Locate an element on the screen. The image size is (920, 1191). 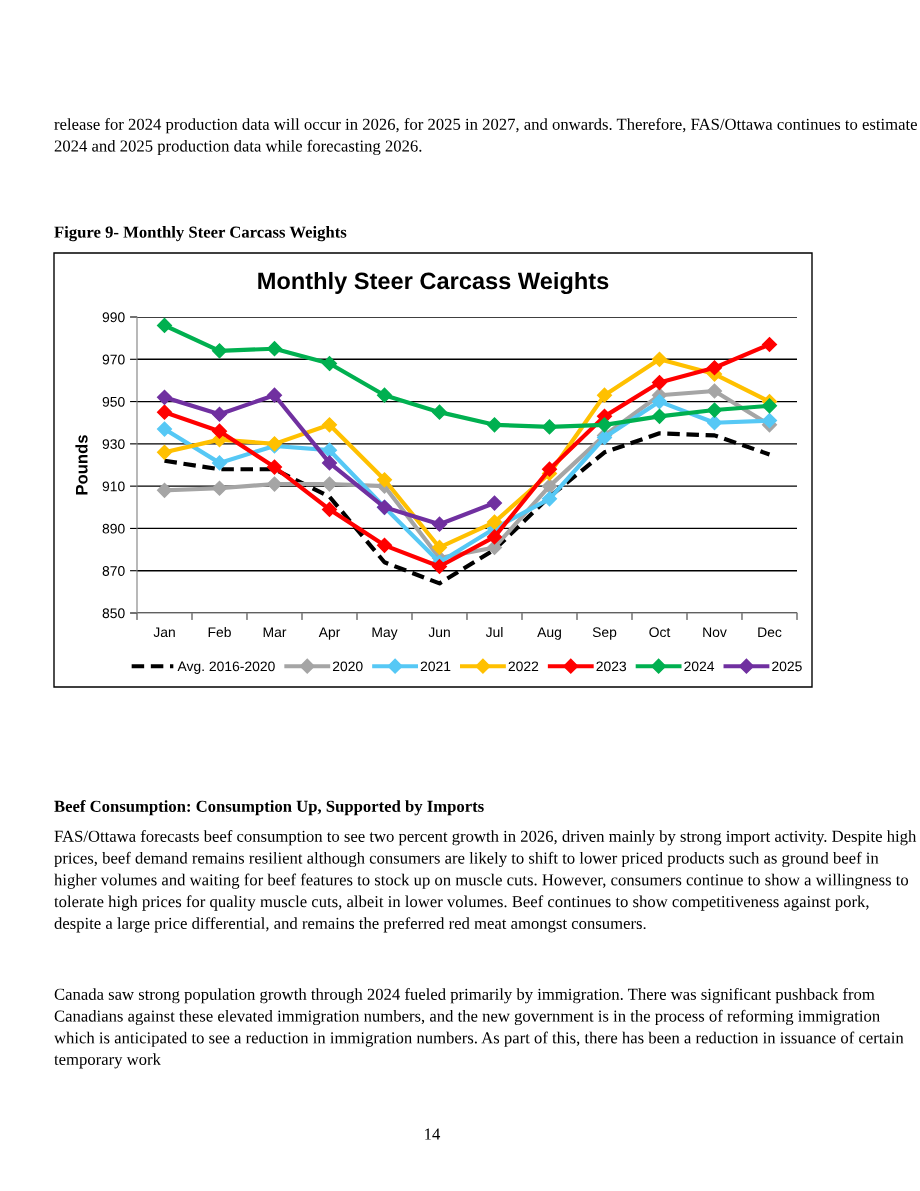
x-tick-label: May is located at coordinates (385, 633).